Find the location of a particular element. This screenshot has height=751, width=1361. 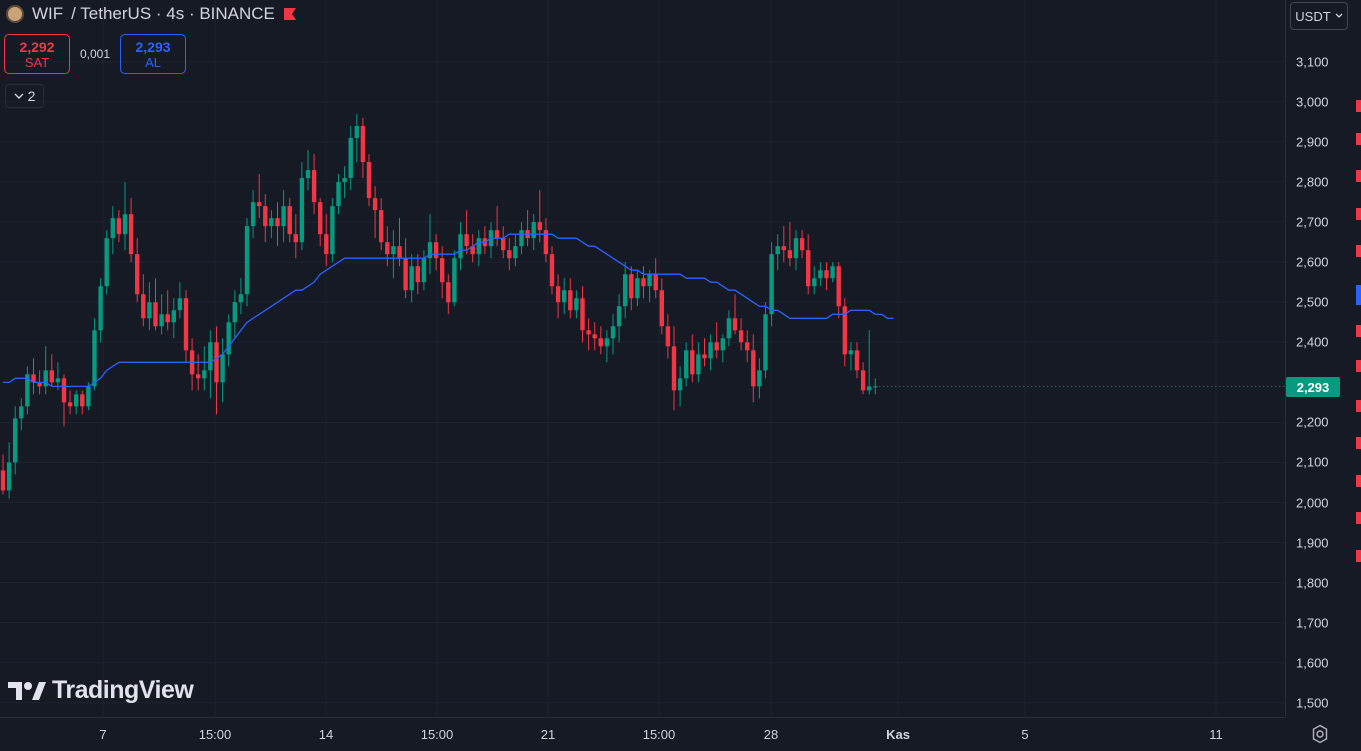

price-tick-label: 1,700 is located at coordinates (1312, 623).